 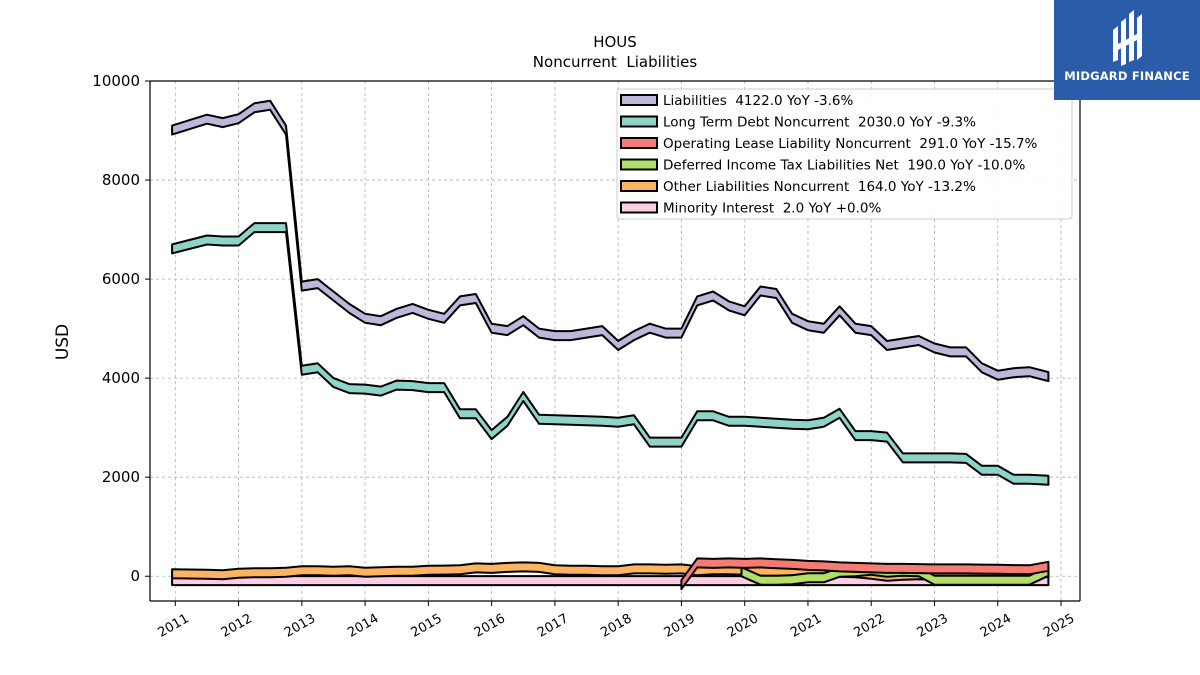 What do you see at coordinates (237, 626) in the screenshot?
I see `x-tick-label-2012: 2012` at bounding box center [237, 626].